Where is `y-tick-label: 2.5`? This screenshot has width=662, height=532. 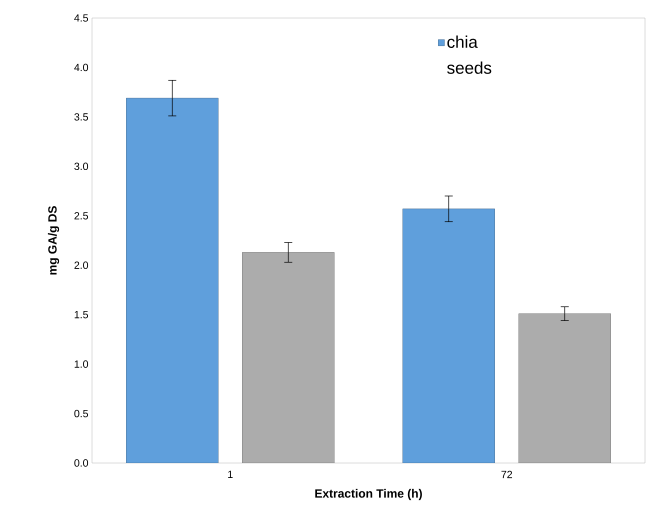 y-tick-label: 2.5 is located at coordinates (81, 216).